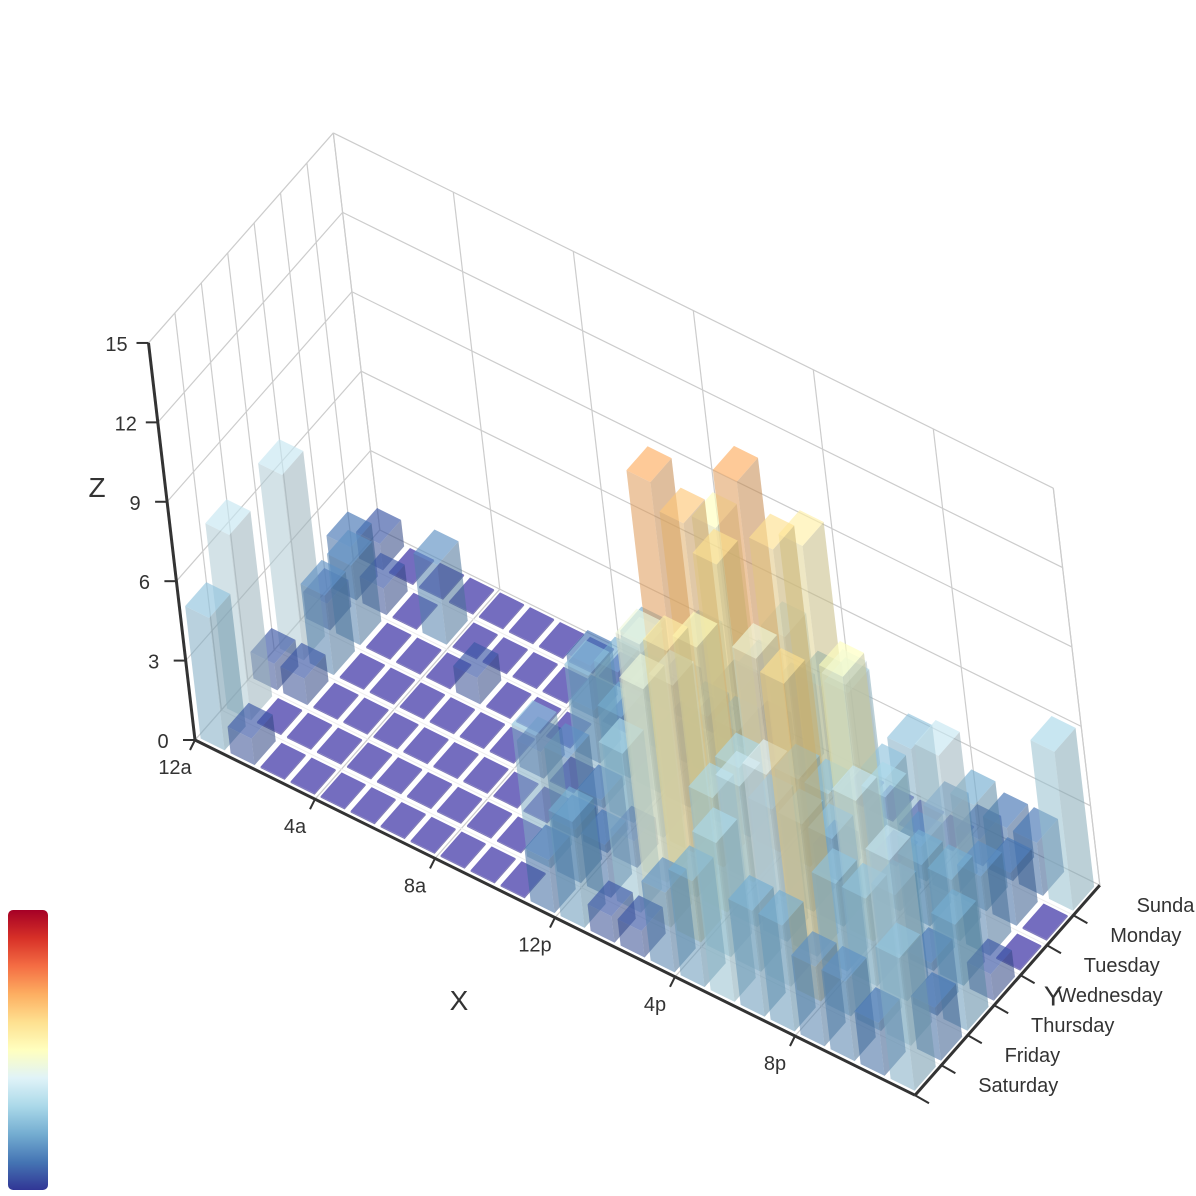 This screenshot has width=1196, height=1196. What do you see at coordinates (415, 886) in the screenshot?
I see `x-tick-label: 8a` at bounding box center [415, 886].